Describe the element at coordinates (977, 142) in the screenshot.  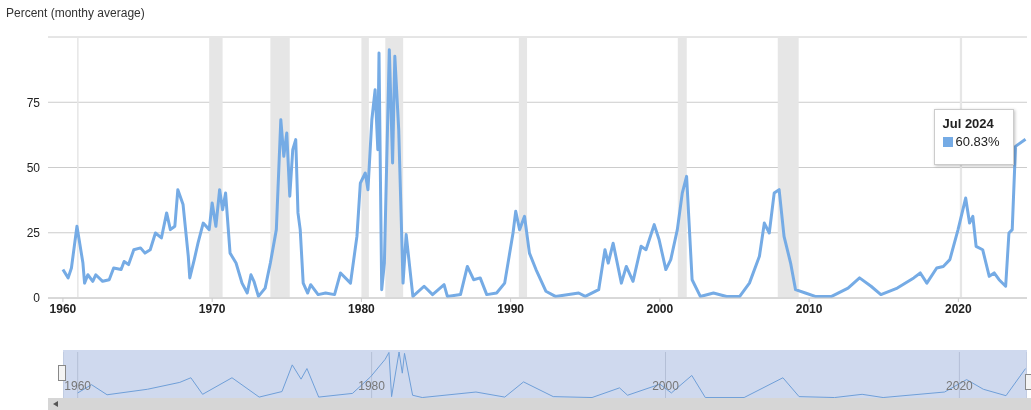
I see `annotation: 60.83%` at that location.